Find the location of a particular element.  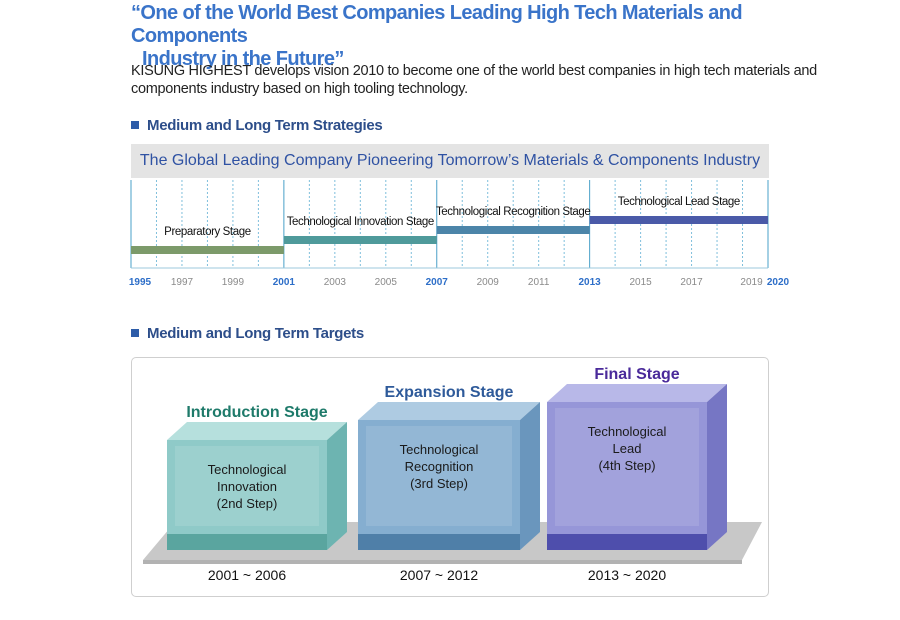

year-tick-label: 2007 is located at coordinates (437, 282).